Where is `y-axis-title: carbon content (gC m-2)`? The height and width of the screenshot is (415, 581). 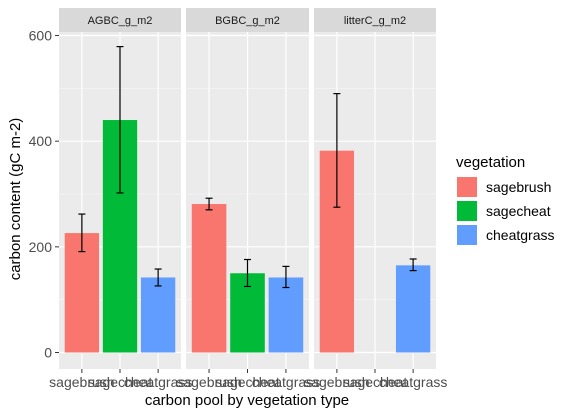 y-axis-title: carbon content (gC m-2) is located at coordinates (15, 199).